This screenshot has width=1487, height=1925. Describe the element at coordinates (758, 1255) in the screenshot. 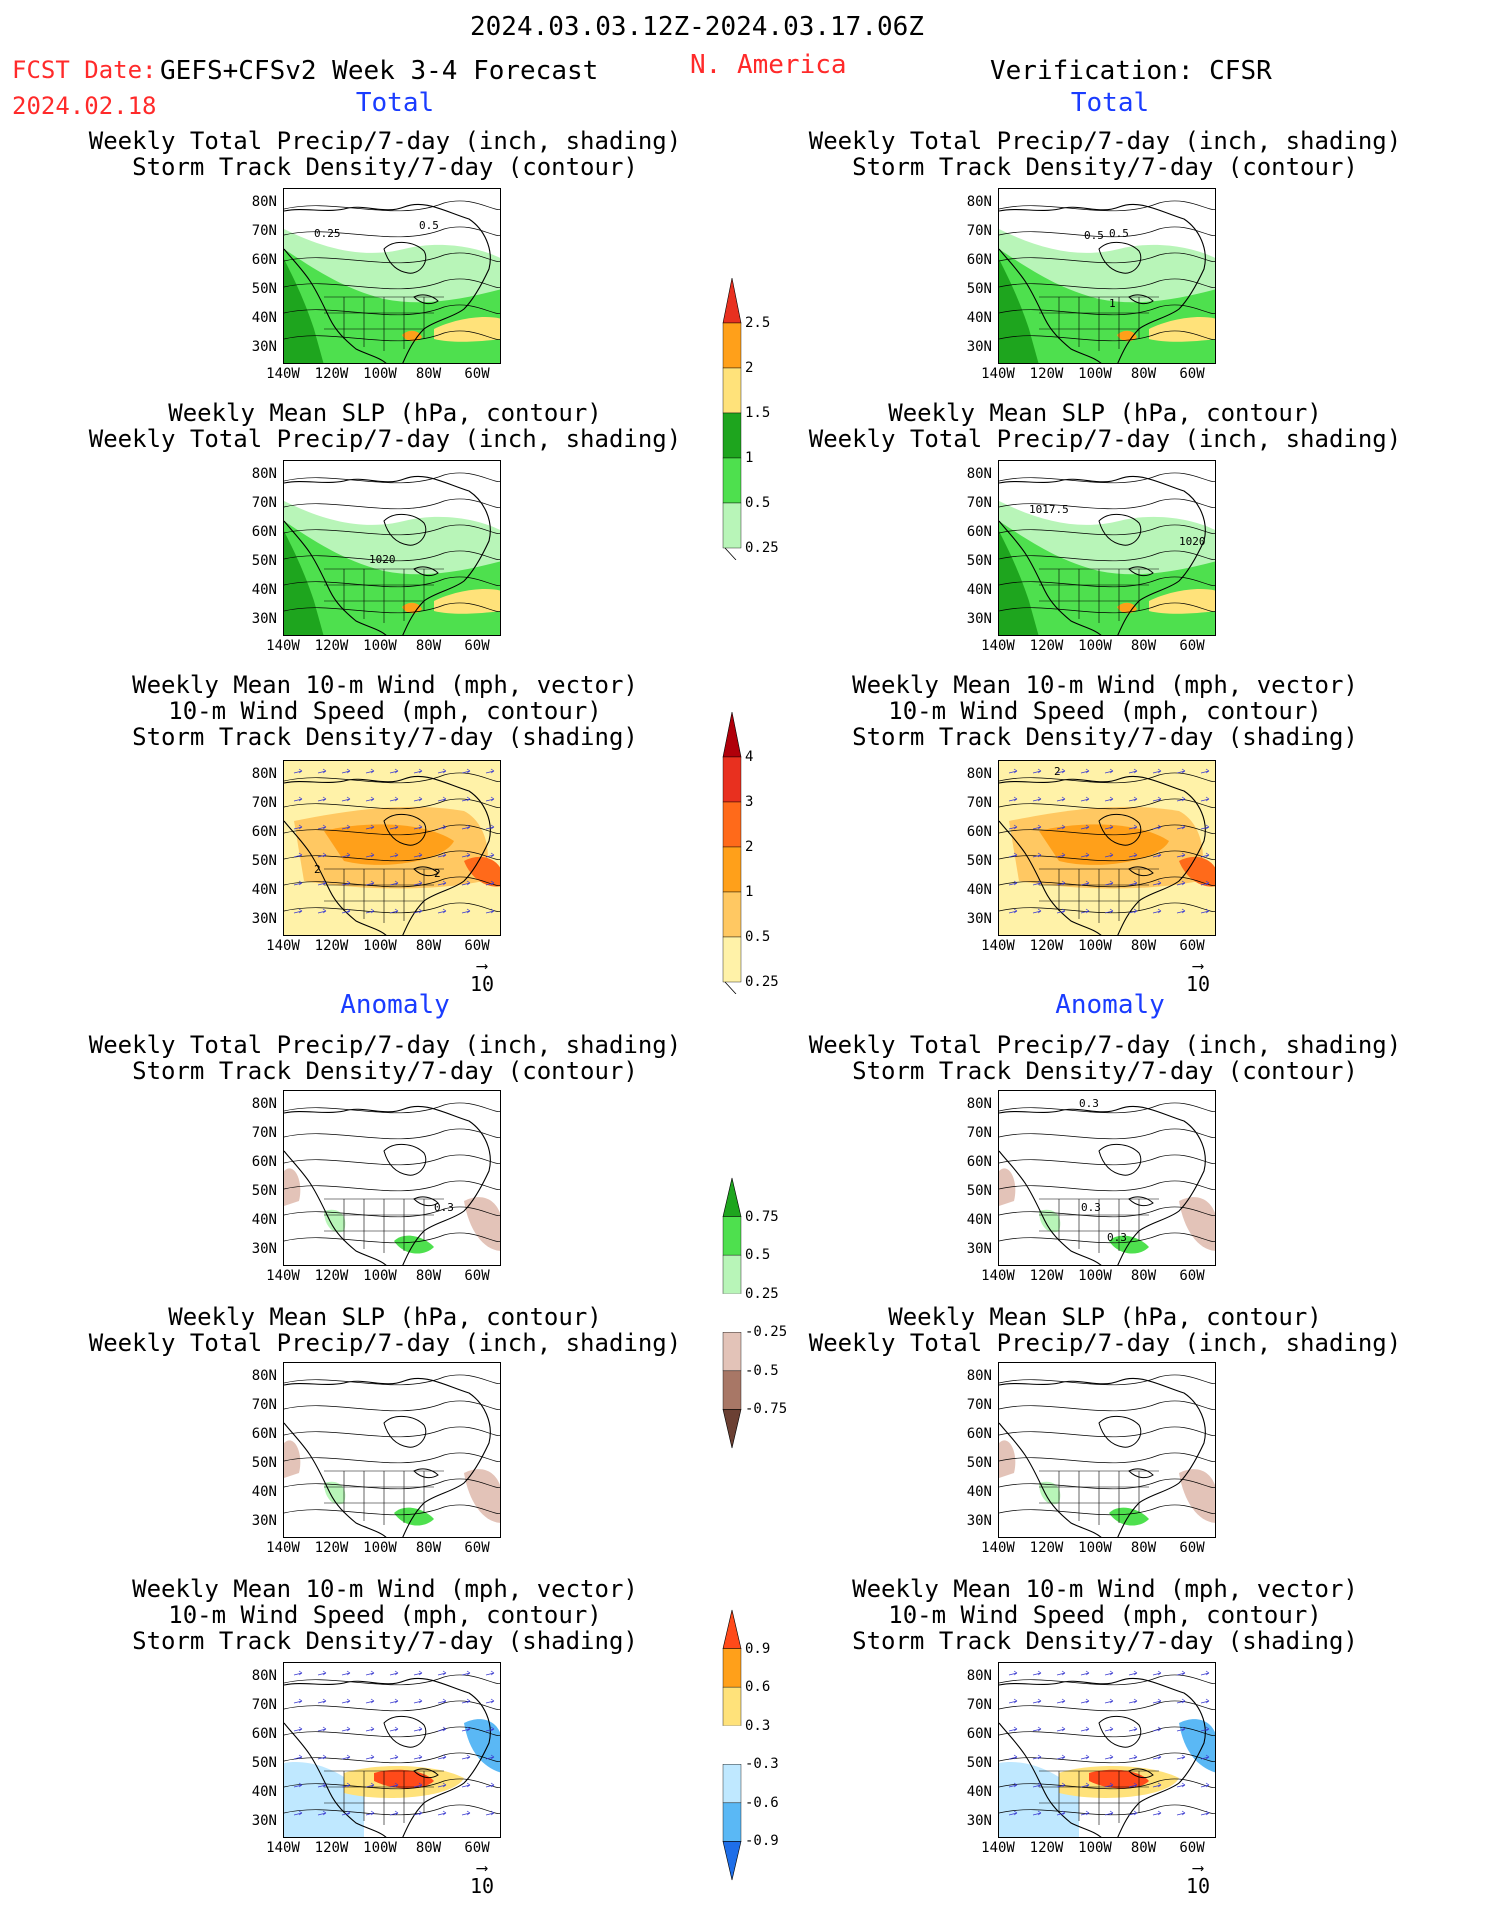

I see `colorbar-label: 0.5` at that location.